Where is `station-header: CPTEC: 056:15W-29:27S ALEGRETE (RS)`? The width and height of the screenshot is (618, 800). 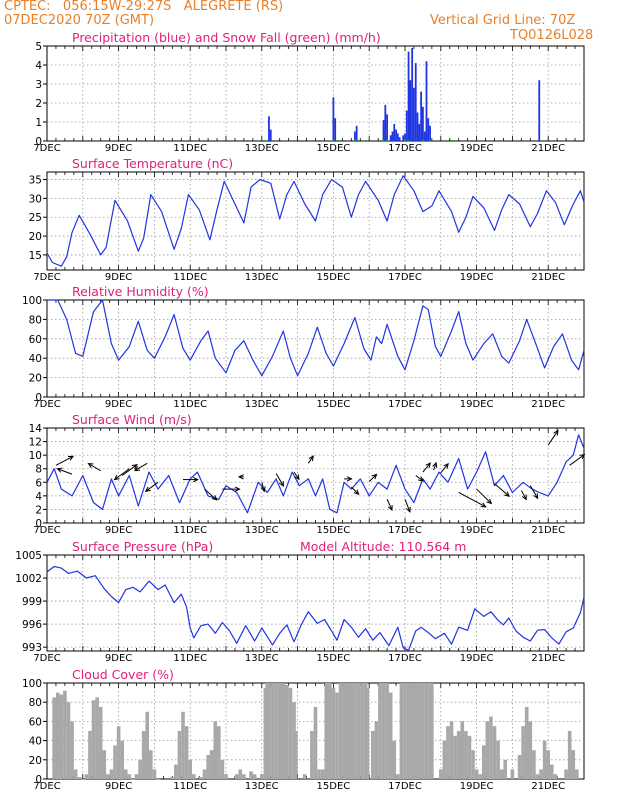
station-header: CPTEC: 056:15W-29:27S ALEGRETE (RS) is located at coordinates (144, 7).